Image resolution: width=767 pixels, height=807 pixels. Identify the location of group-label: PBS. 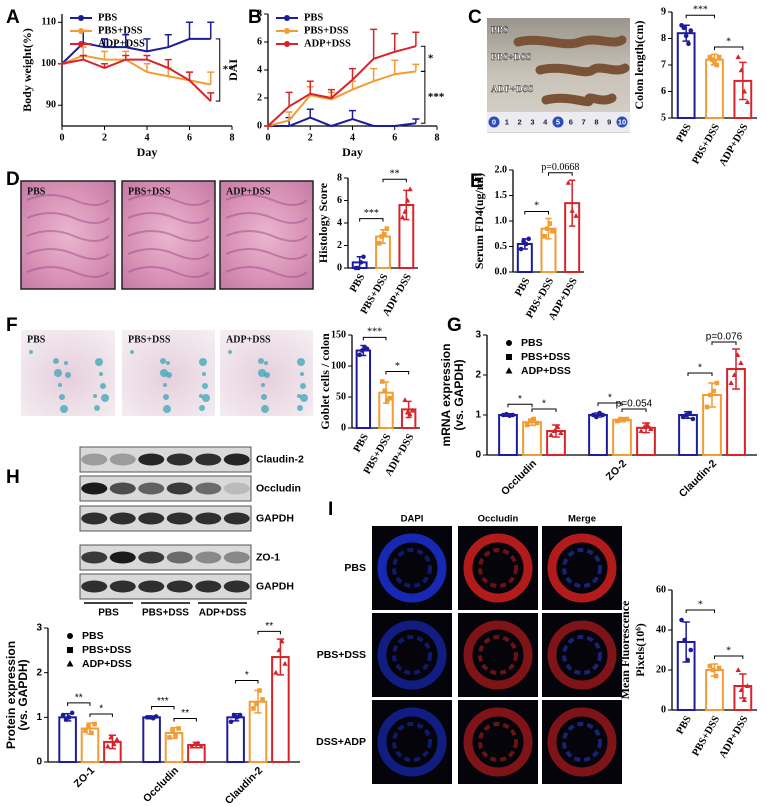
(108, 613).